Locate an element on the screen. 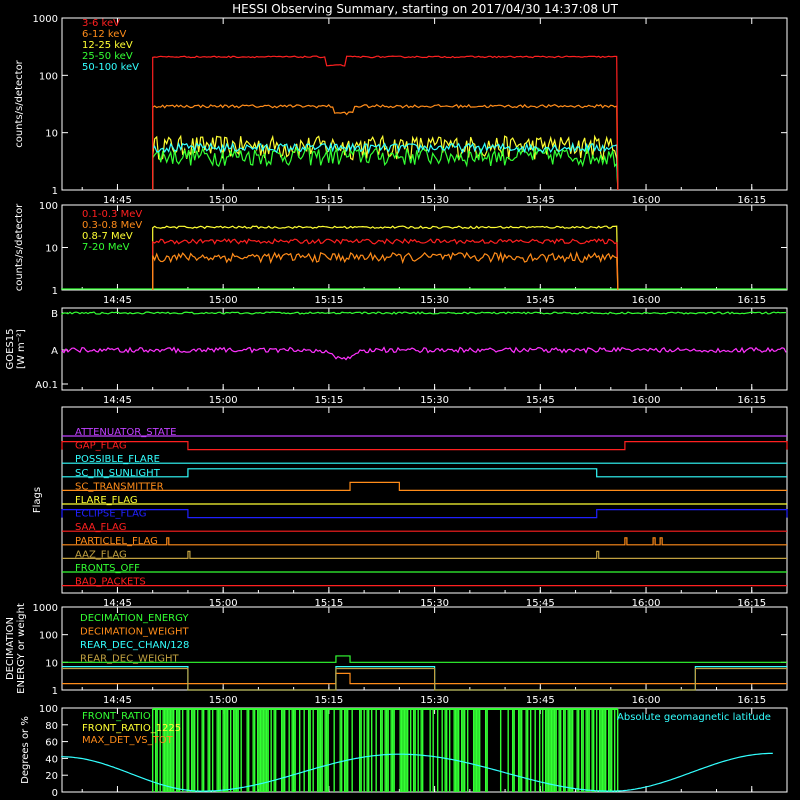 The image size is (800, 800). legend-entry: 3-6 keV is located at coordinates (101, 23).